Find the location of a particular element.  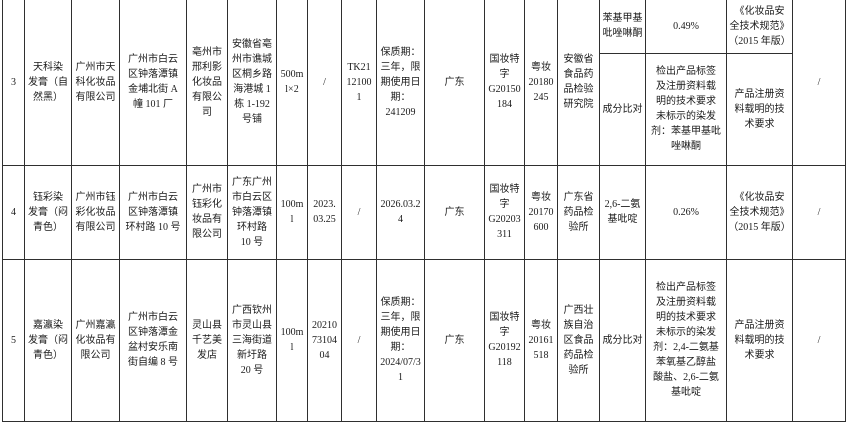

cell-manufacturer: 广州市天 科化妆品 有限公司 is located at coordinates (95, 83).